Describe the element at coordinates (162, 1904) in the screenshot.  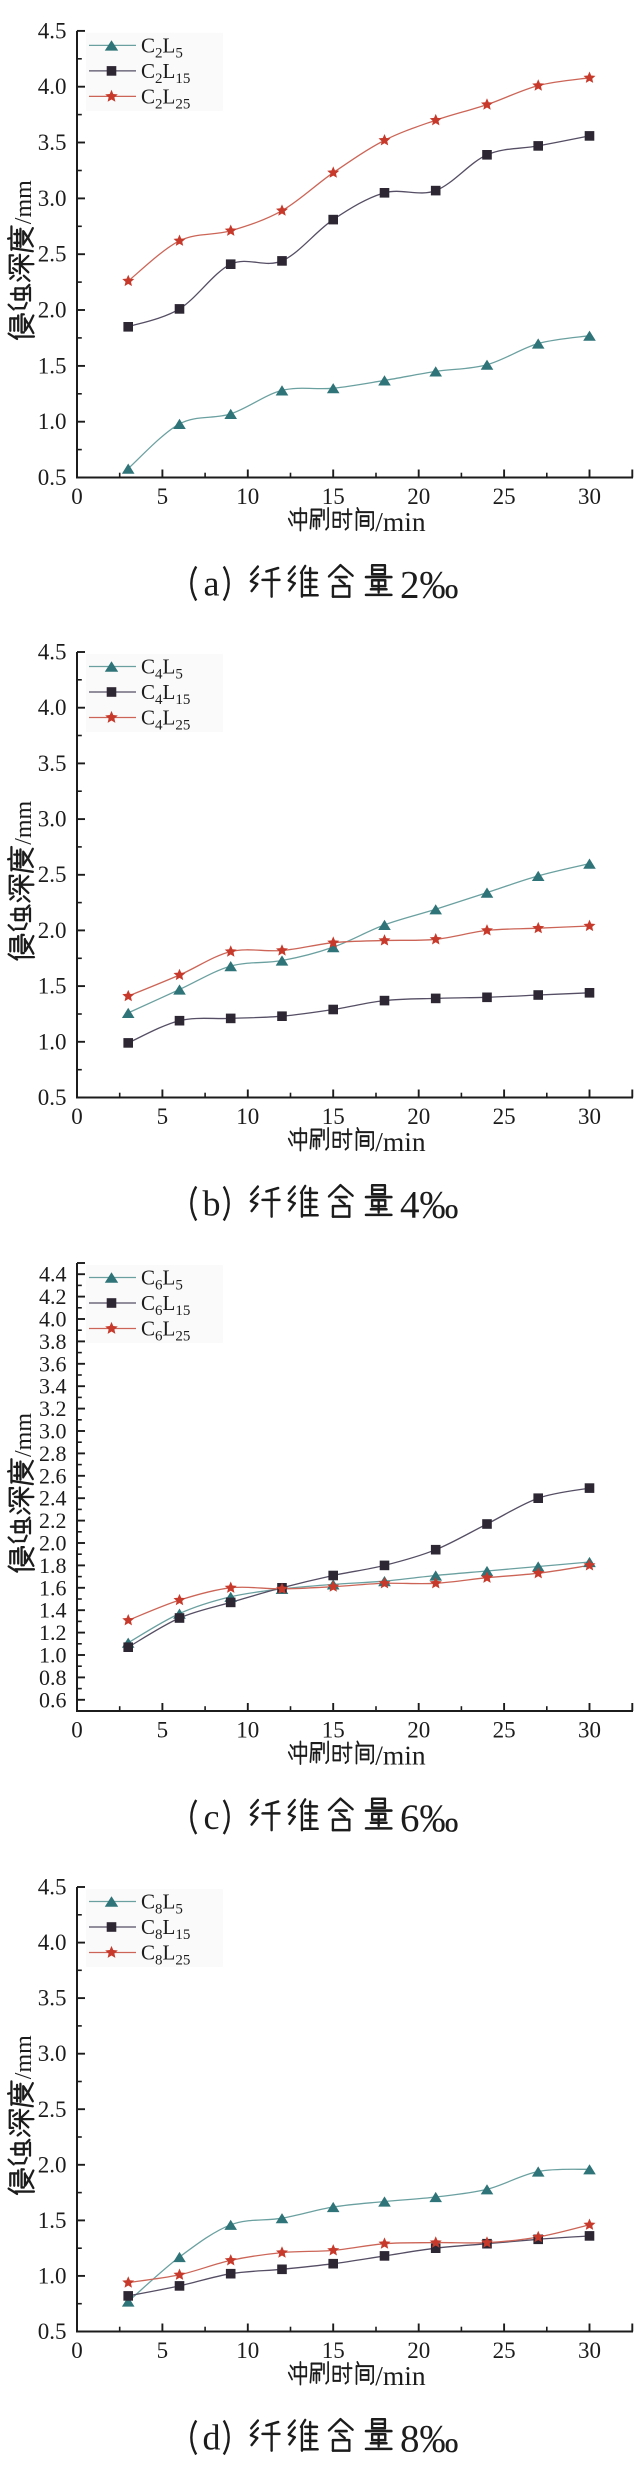
I see `svg-text: C8L5` at that location.